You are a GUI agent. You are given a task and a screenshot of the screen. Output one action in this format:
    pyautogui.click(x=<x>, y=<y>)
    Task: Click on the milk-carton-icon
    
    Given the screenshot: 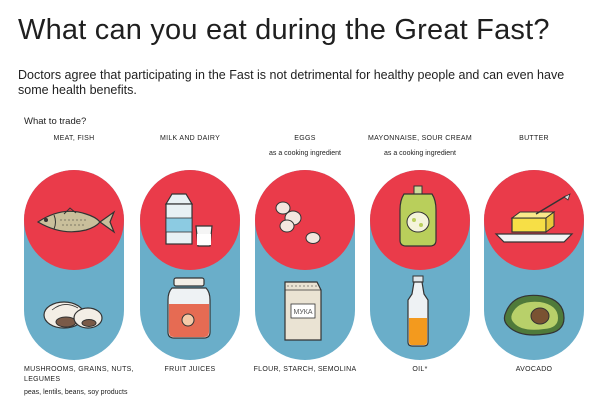 What is the action you would take?
    pyautogui.click(x=188, y=220)
    